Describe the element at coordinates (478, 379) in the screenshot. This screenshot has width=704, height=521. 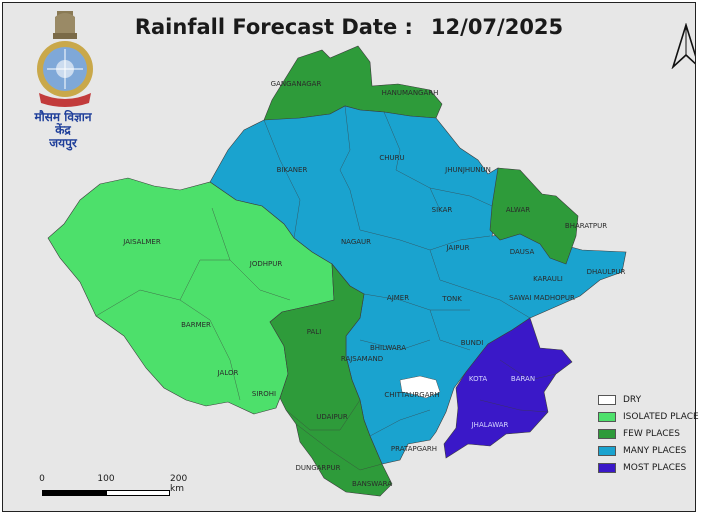
I see `label-kota: KOTA` at that location.